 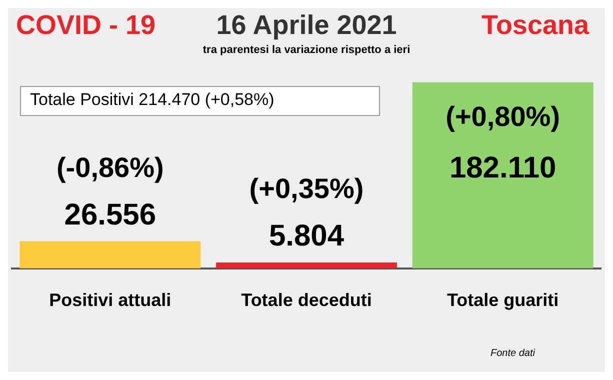 I want to click on x-tick-label: Totale guariti, so click(x=502, y=300).